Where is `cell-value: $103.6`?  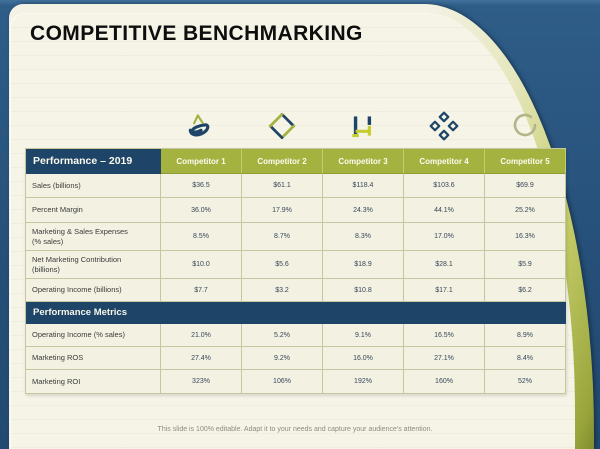
cell-value: $103.6 is located at coordinates (444, 186).